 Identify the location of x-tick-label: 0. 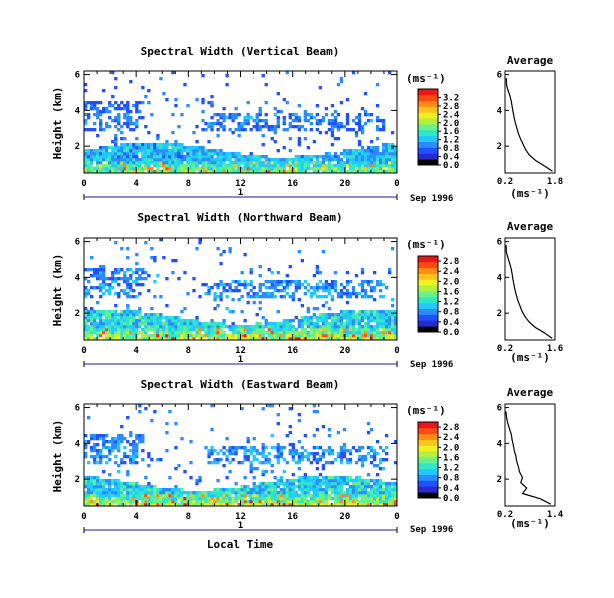
(396, 351).